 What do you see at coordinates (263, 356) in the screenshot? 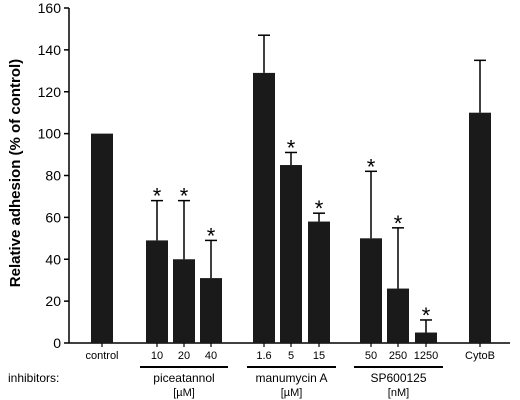
I see `x-tick-label: 1.6` at bounding box center [263, 356].